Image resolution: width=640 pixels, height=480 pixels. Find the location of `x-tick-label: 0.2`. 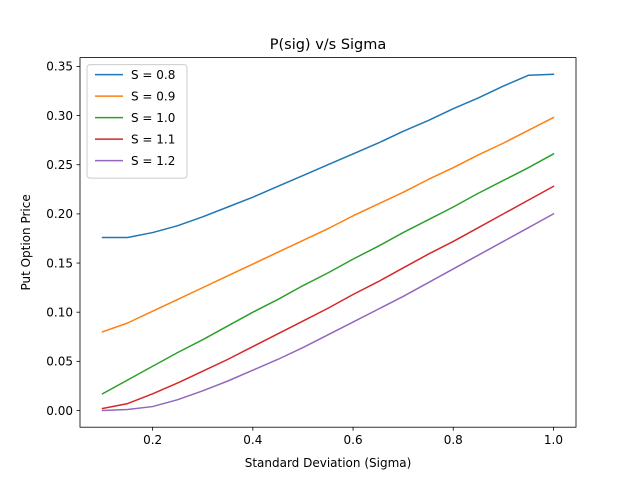

x-tick-label: 0.2 is located at coordinates (152, 440).